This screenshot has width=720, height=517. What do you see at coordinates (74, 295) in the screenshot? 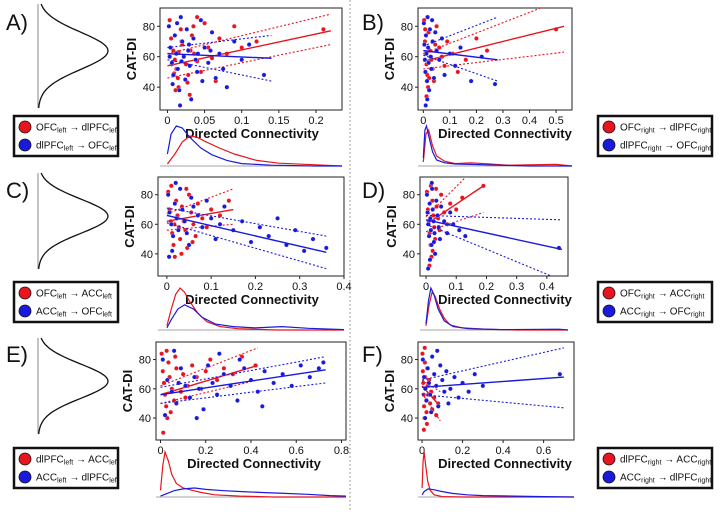
I see `legend-entry: OFCleft → ACCleft` at bounding box center [74, 295].